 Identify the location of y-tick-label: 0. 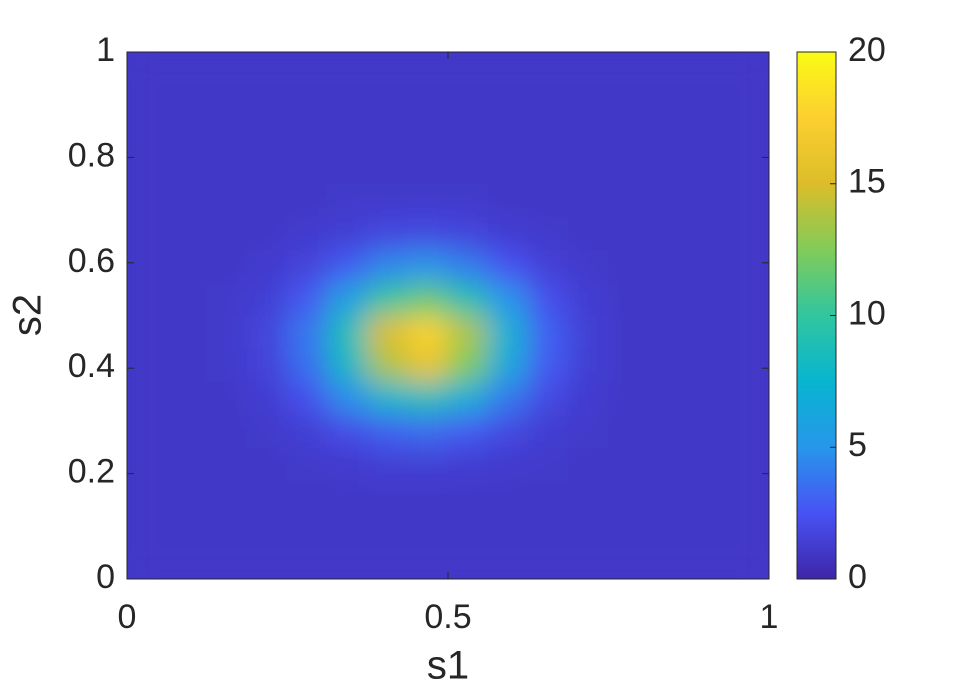
(105, 577).